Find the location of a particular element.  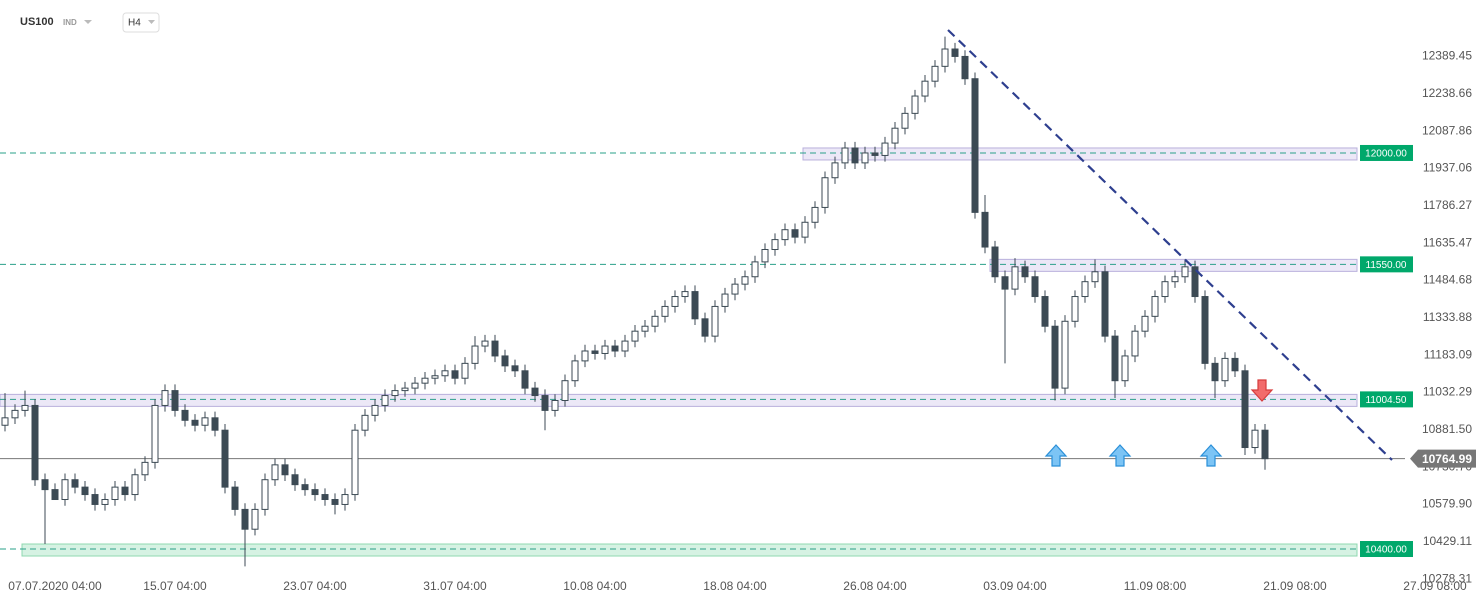

interval-box is located at coordinates (141, 22).